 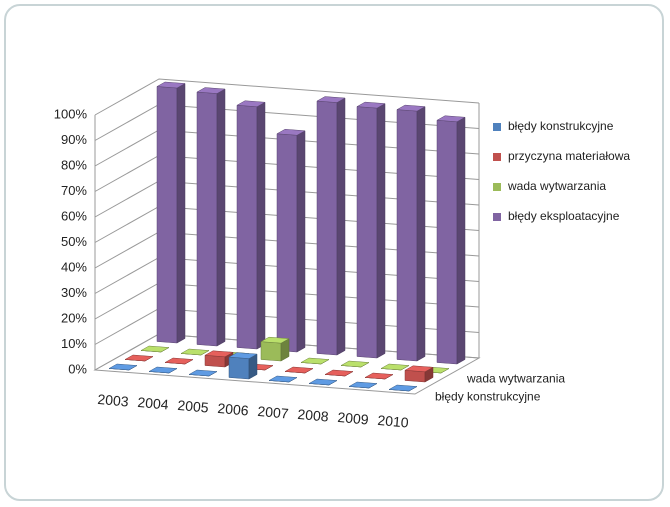 What do you see at coordinates (153, 403) in the screenshot?
I see `x-tick-label: 2004` at bounding box center [153, 403].